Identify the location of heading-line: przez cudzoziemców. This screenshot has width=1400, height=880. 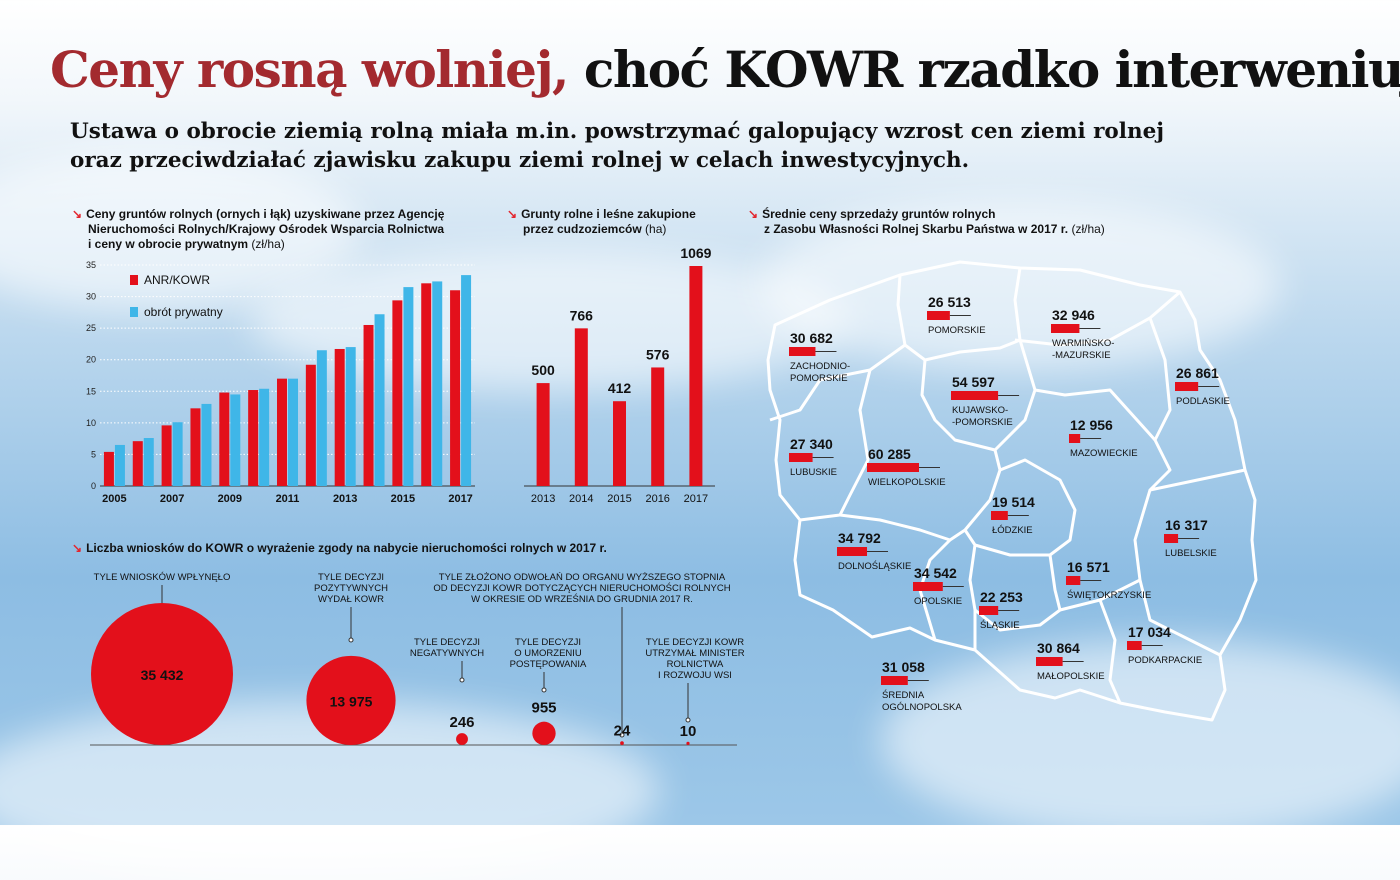
(582, 229).